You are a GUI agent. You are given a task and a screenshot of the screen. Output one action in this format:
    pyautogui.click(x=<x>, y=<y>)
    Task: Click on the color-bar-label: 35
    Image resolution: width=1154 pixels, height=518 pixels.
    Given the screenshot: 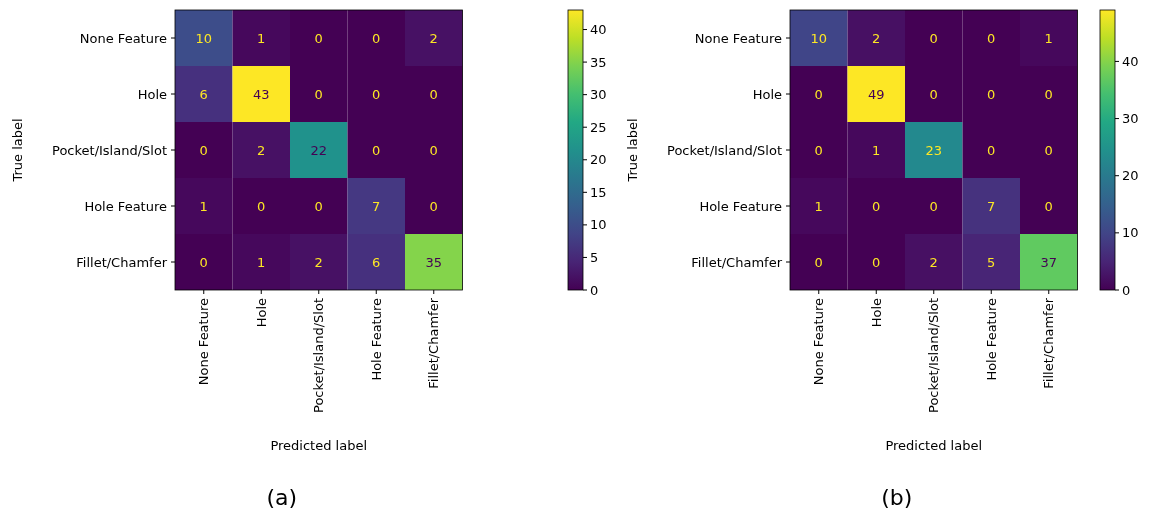 What is the action you would take?
    pyautogui.click(x=598, y=62)
    